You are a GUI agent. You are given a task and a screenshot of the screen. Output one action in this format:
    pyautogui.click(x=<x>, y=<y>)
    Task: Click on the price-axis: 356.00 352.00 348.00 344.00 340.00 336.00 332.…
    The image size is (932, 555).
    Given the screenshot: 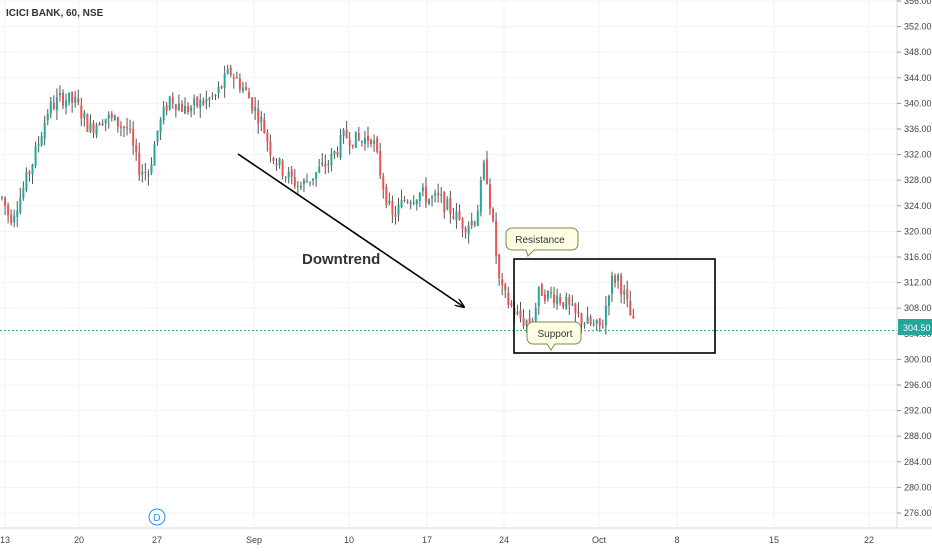 What is the action you would take?
    pyautogui.click(x=914, y=264)
    